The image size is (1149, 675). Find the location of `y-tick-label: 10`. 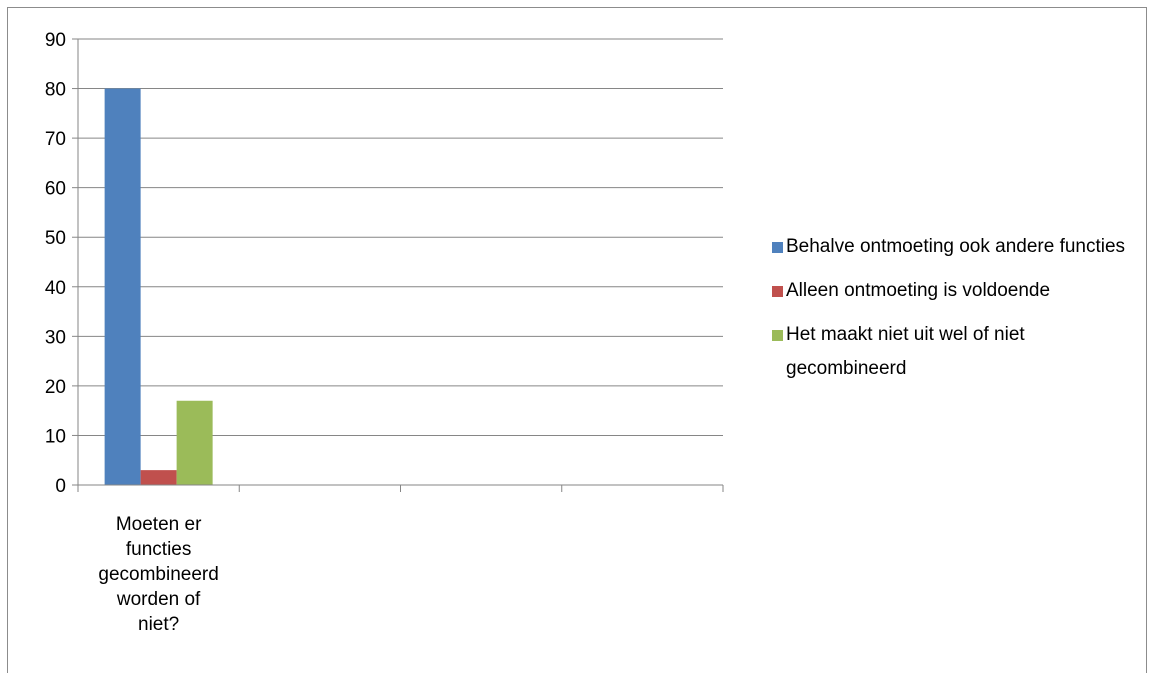

y-tick-label: 10 is located at coordinates (55, 436).